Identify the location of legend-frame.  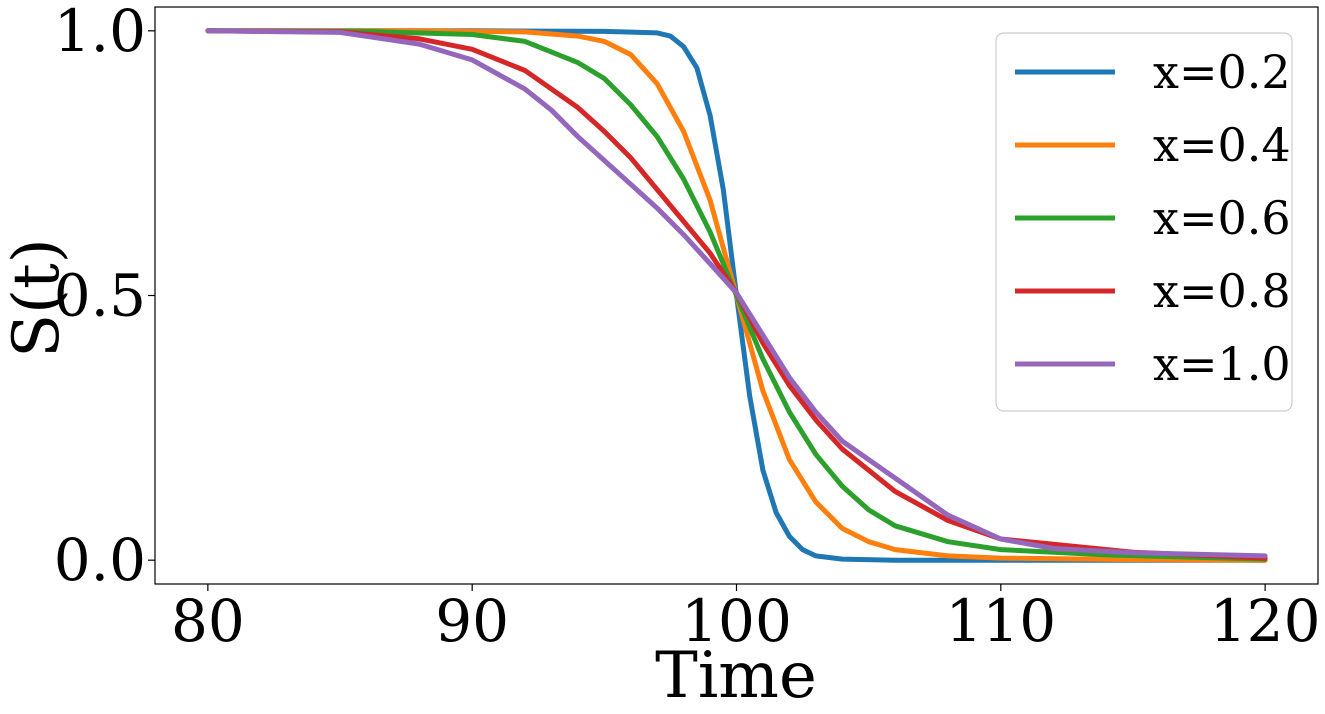
(1144, 222).